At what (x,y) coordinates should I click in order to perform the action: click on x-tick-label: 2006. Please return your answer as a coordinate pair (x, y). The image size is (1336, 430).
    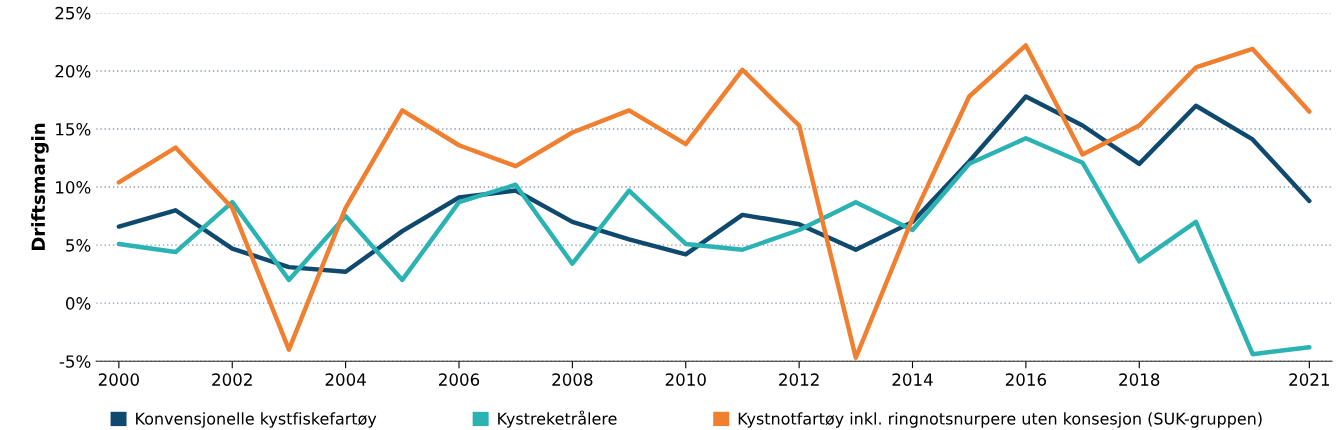
    Looking at the image, I should click on (459, 379).